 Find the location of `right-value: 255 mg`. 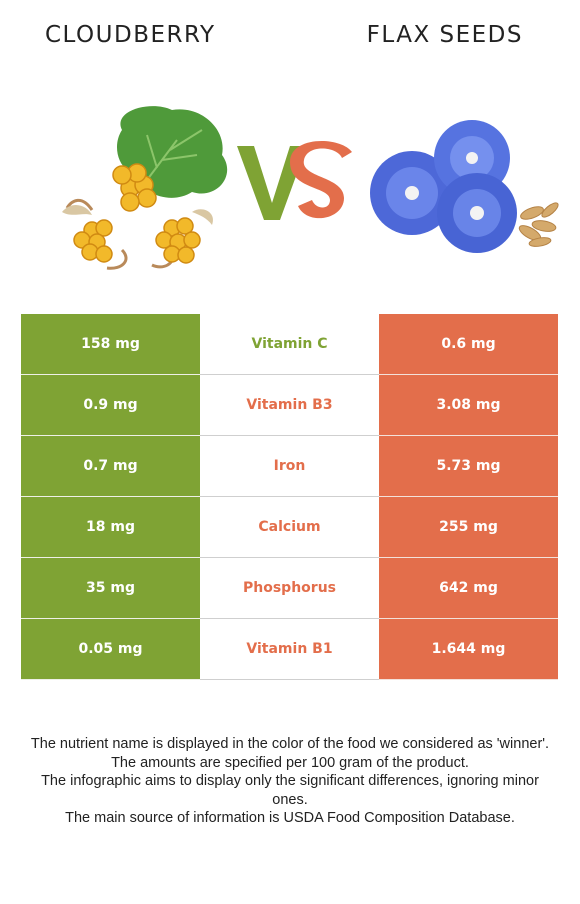

right-value: 255 mg is located at coordinates (468, 527).